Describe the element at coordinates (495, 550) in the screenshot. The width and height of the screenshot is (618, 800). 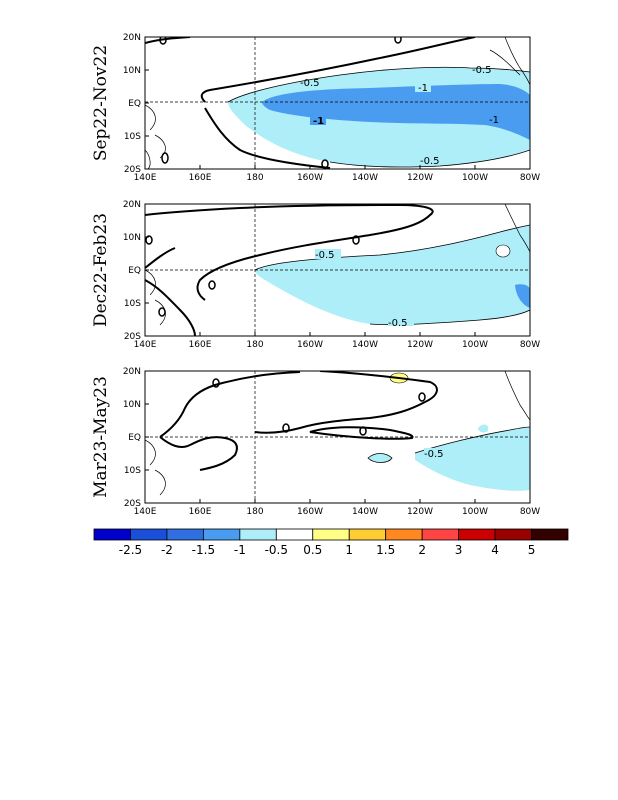
I see `colorbar-label: 4` at that location.